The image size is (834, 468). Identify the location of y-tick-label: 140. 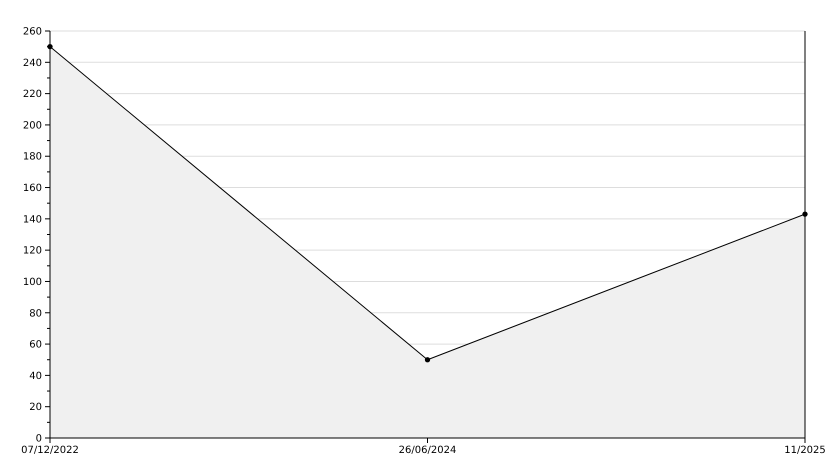
(32, 220).